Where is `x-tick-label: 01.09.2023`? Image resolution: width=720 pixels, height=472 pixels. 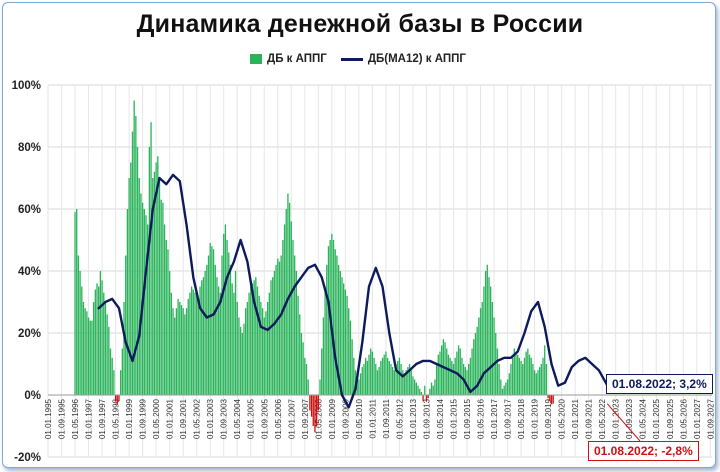
x-tick-label: 01.09.2023 is located at coordinates (629, 418).